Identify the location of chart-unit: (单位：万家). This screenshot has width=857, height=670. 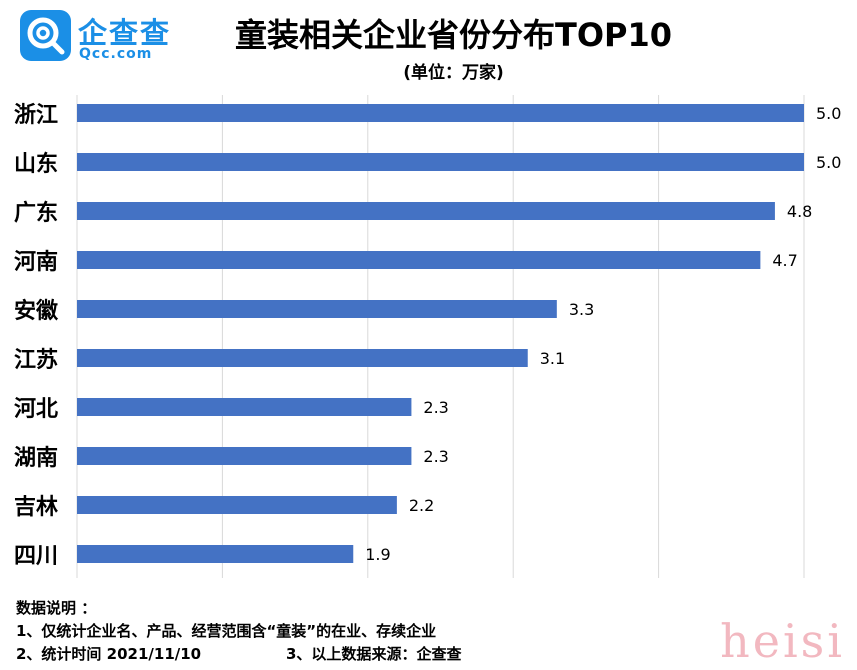
(453, 73).